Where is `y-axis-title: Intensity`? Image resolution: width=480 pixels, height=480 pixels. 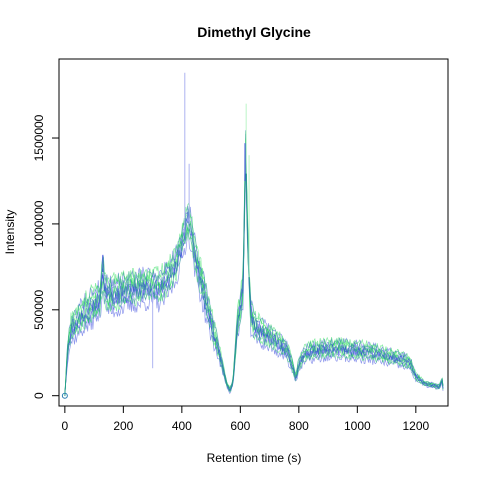
y-axis-title: Intensity is located at coordinates (10, 232).